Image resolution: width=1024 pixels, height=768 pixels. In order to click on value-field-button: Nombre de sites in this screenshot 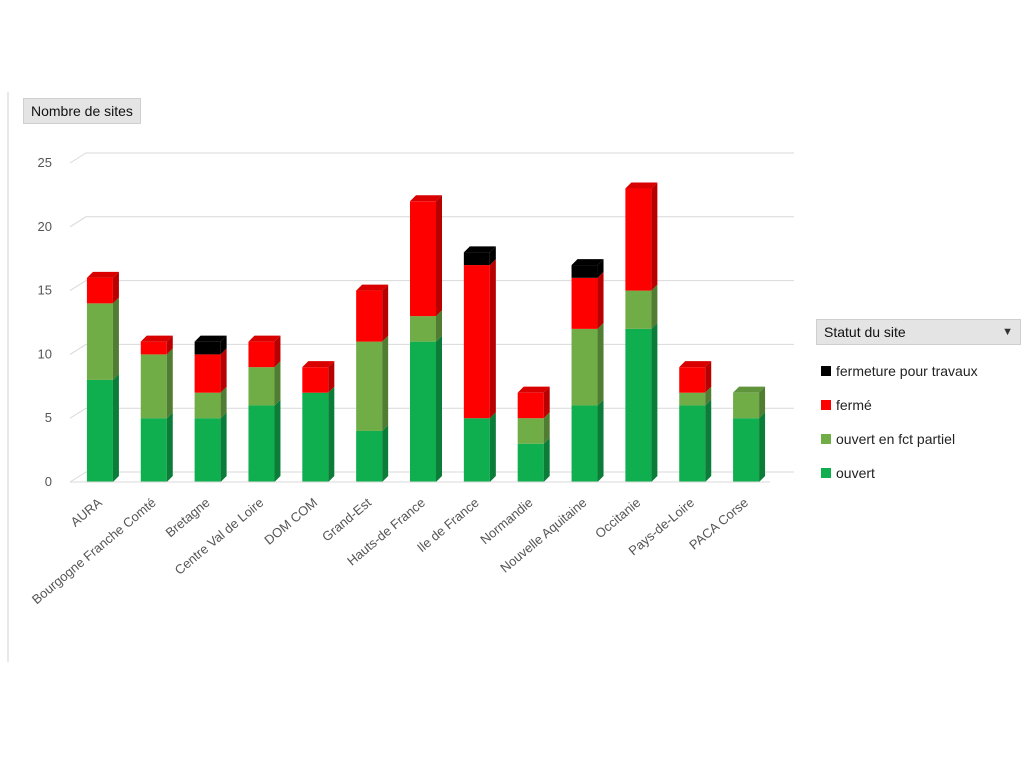, I will do `click(82, 111)`.